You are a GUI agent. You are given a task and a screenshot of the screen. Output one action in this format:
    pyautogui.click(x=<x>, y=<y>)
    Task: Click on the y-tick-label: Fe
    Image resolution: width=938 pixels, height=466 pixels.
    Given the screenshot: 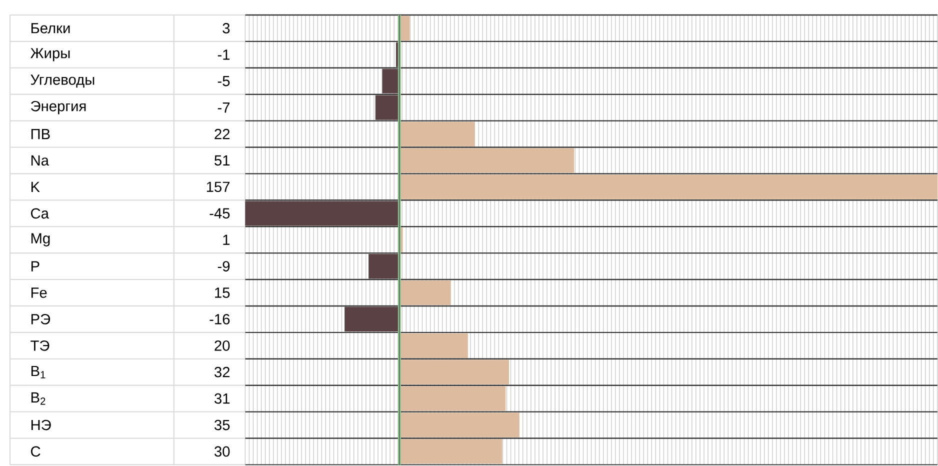 What is the action you would take?
    pyautogui.click(x=39, y=293)
    